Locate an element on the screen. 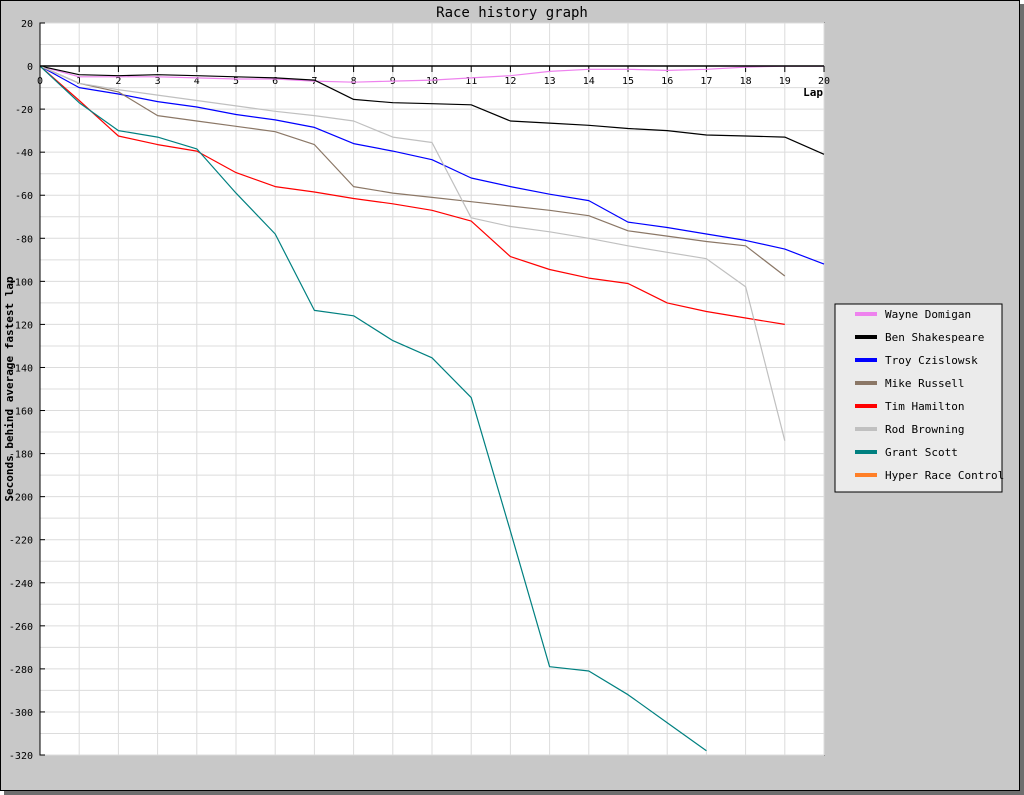 Image resolution: width=1024 pixels, height=795 pixels. x-axis-label: Lap is located at coordinates (813, 92).